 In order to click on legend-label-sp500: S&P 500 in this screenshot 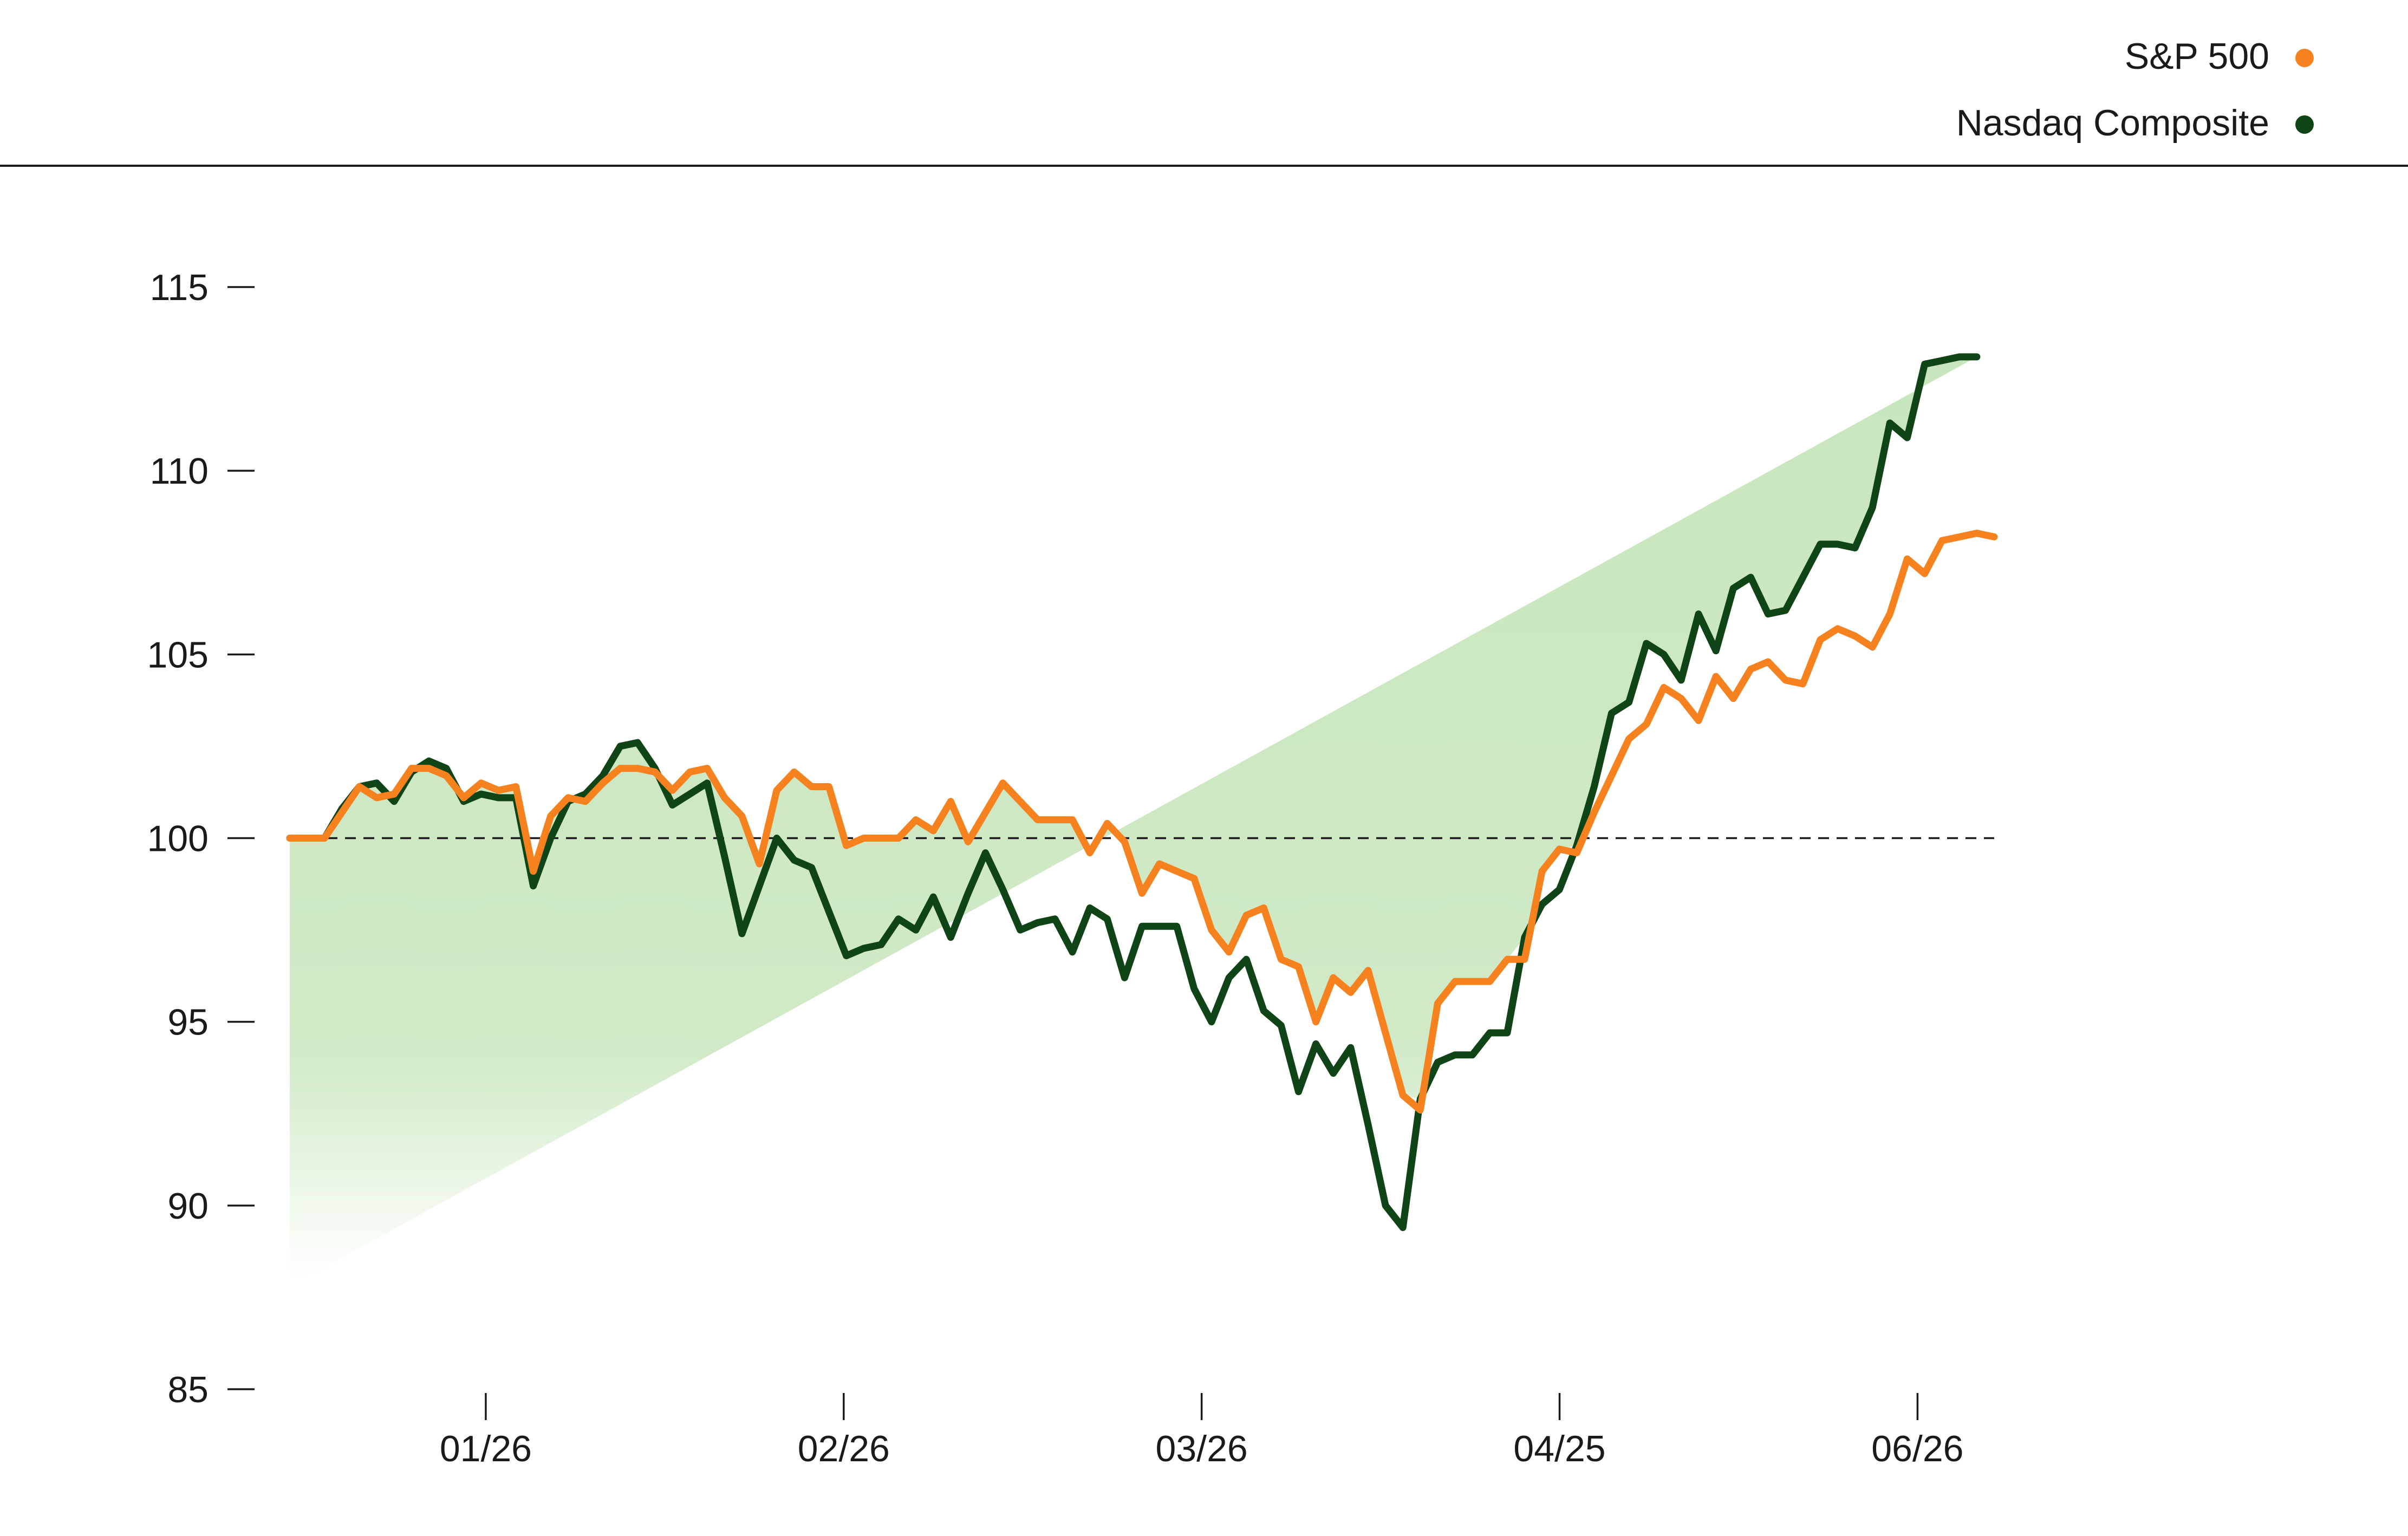, I will do `click(2197, 57)`.